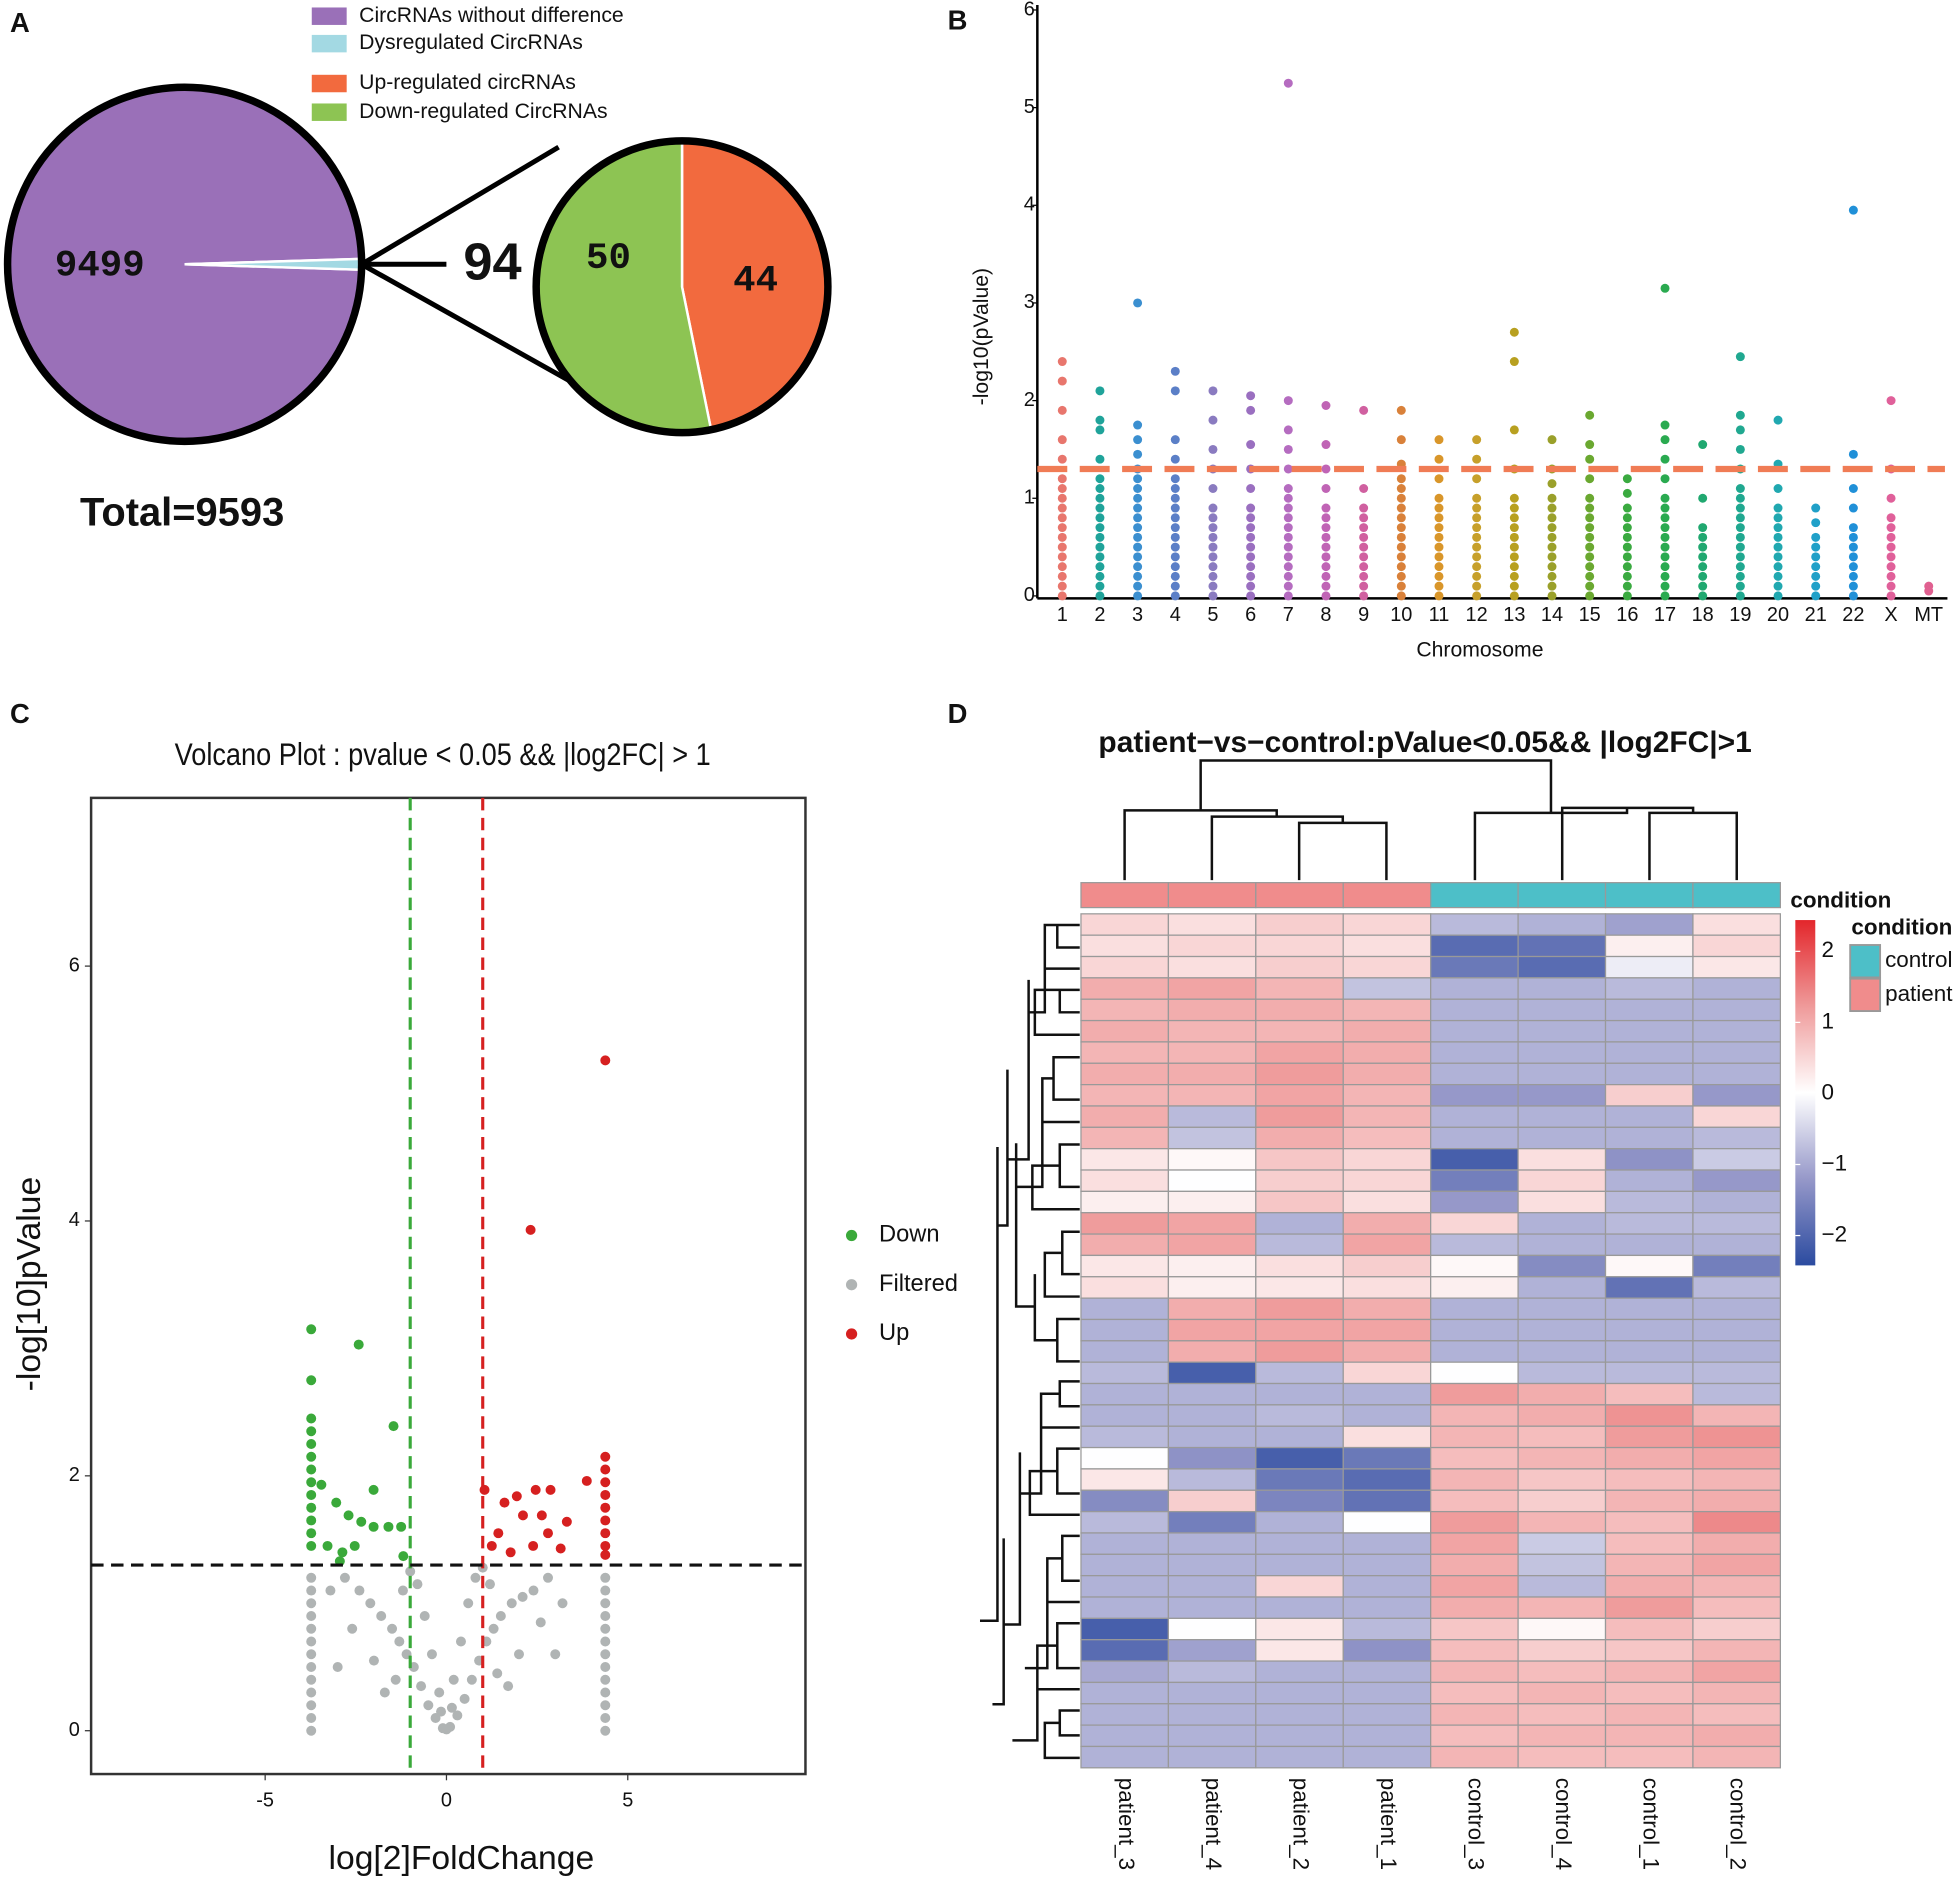 Image resolution: width=1955 pixels, height=1885 pixels. I want to click on total-label: Total=9593, so click(182, 512).